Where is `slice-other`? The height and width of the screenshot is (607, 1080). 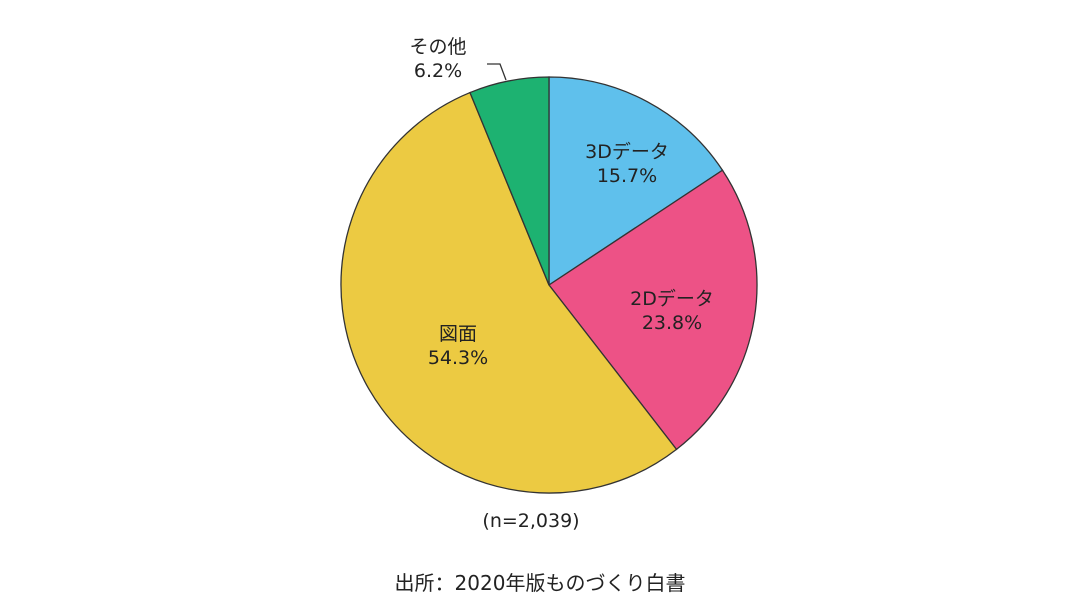
slice-other is located at coordinates (509, 181).